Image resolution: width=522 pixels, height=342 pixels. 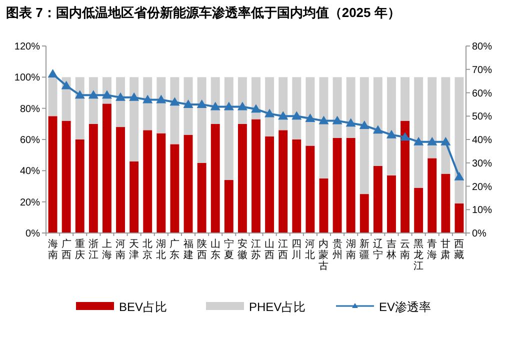 I want to click on x-tick-label: 甘肃, so click(x=445, y=249).